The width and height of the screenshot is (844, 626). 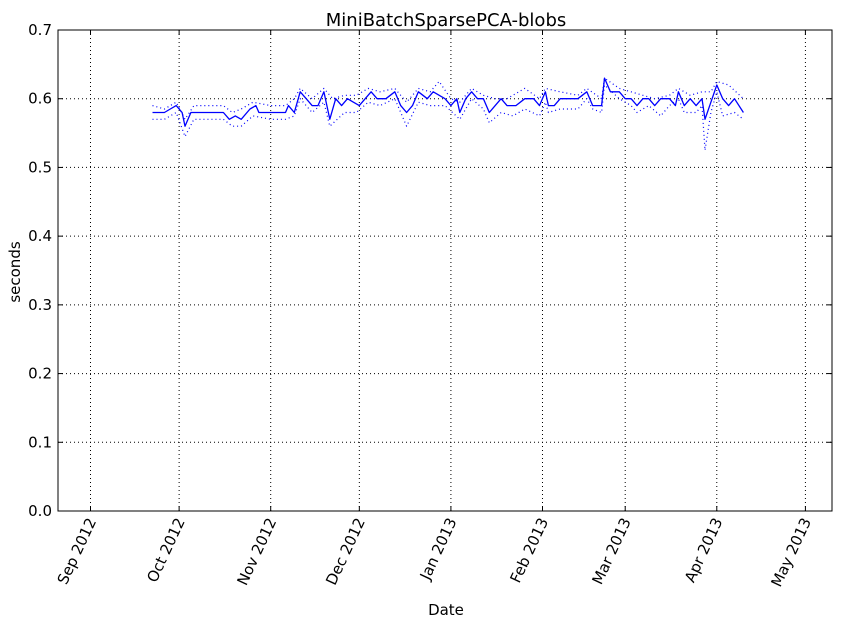 What do you see at coordinates (703, 550) in the screenshot?
I see `x-tick-label: Apr 2013` at bounding box center [703, 550].